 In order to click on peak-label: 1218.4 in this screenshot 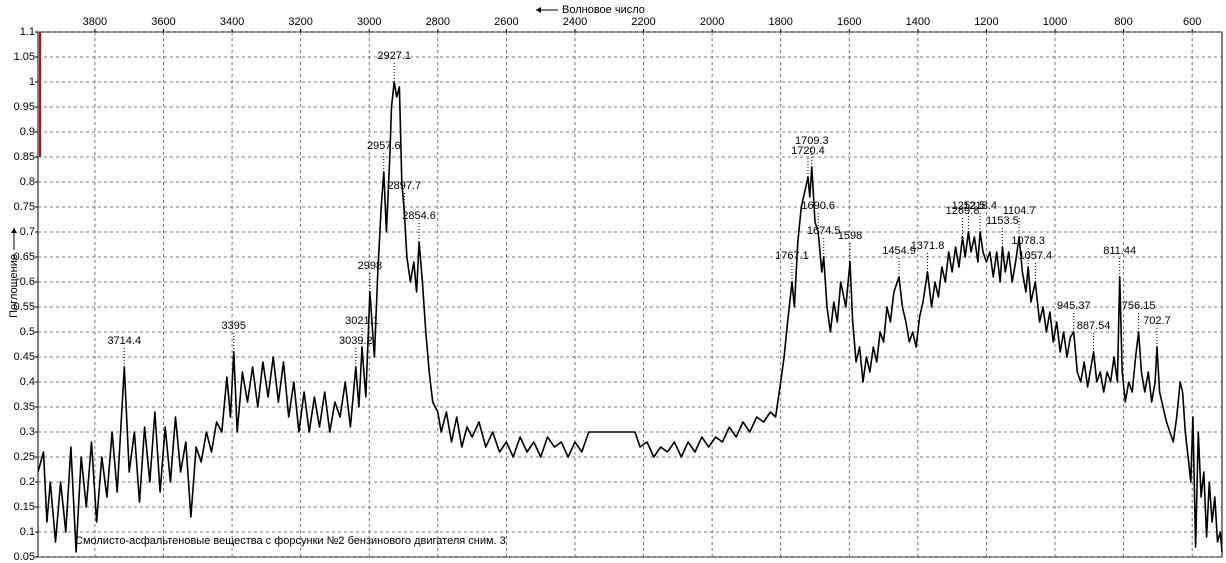, I will do `click(980, 206)`.